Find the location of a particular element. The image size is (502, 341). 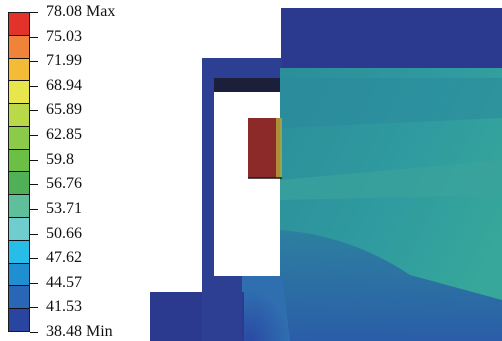

black-band is located at coordinates (248, 85).